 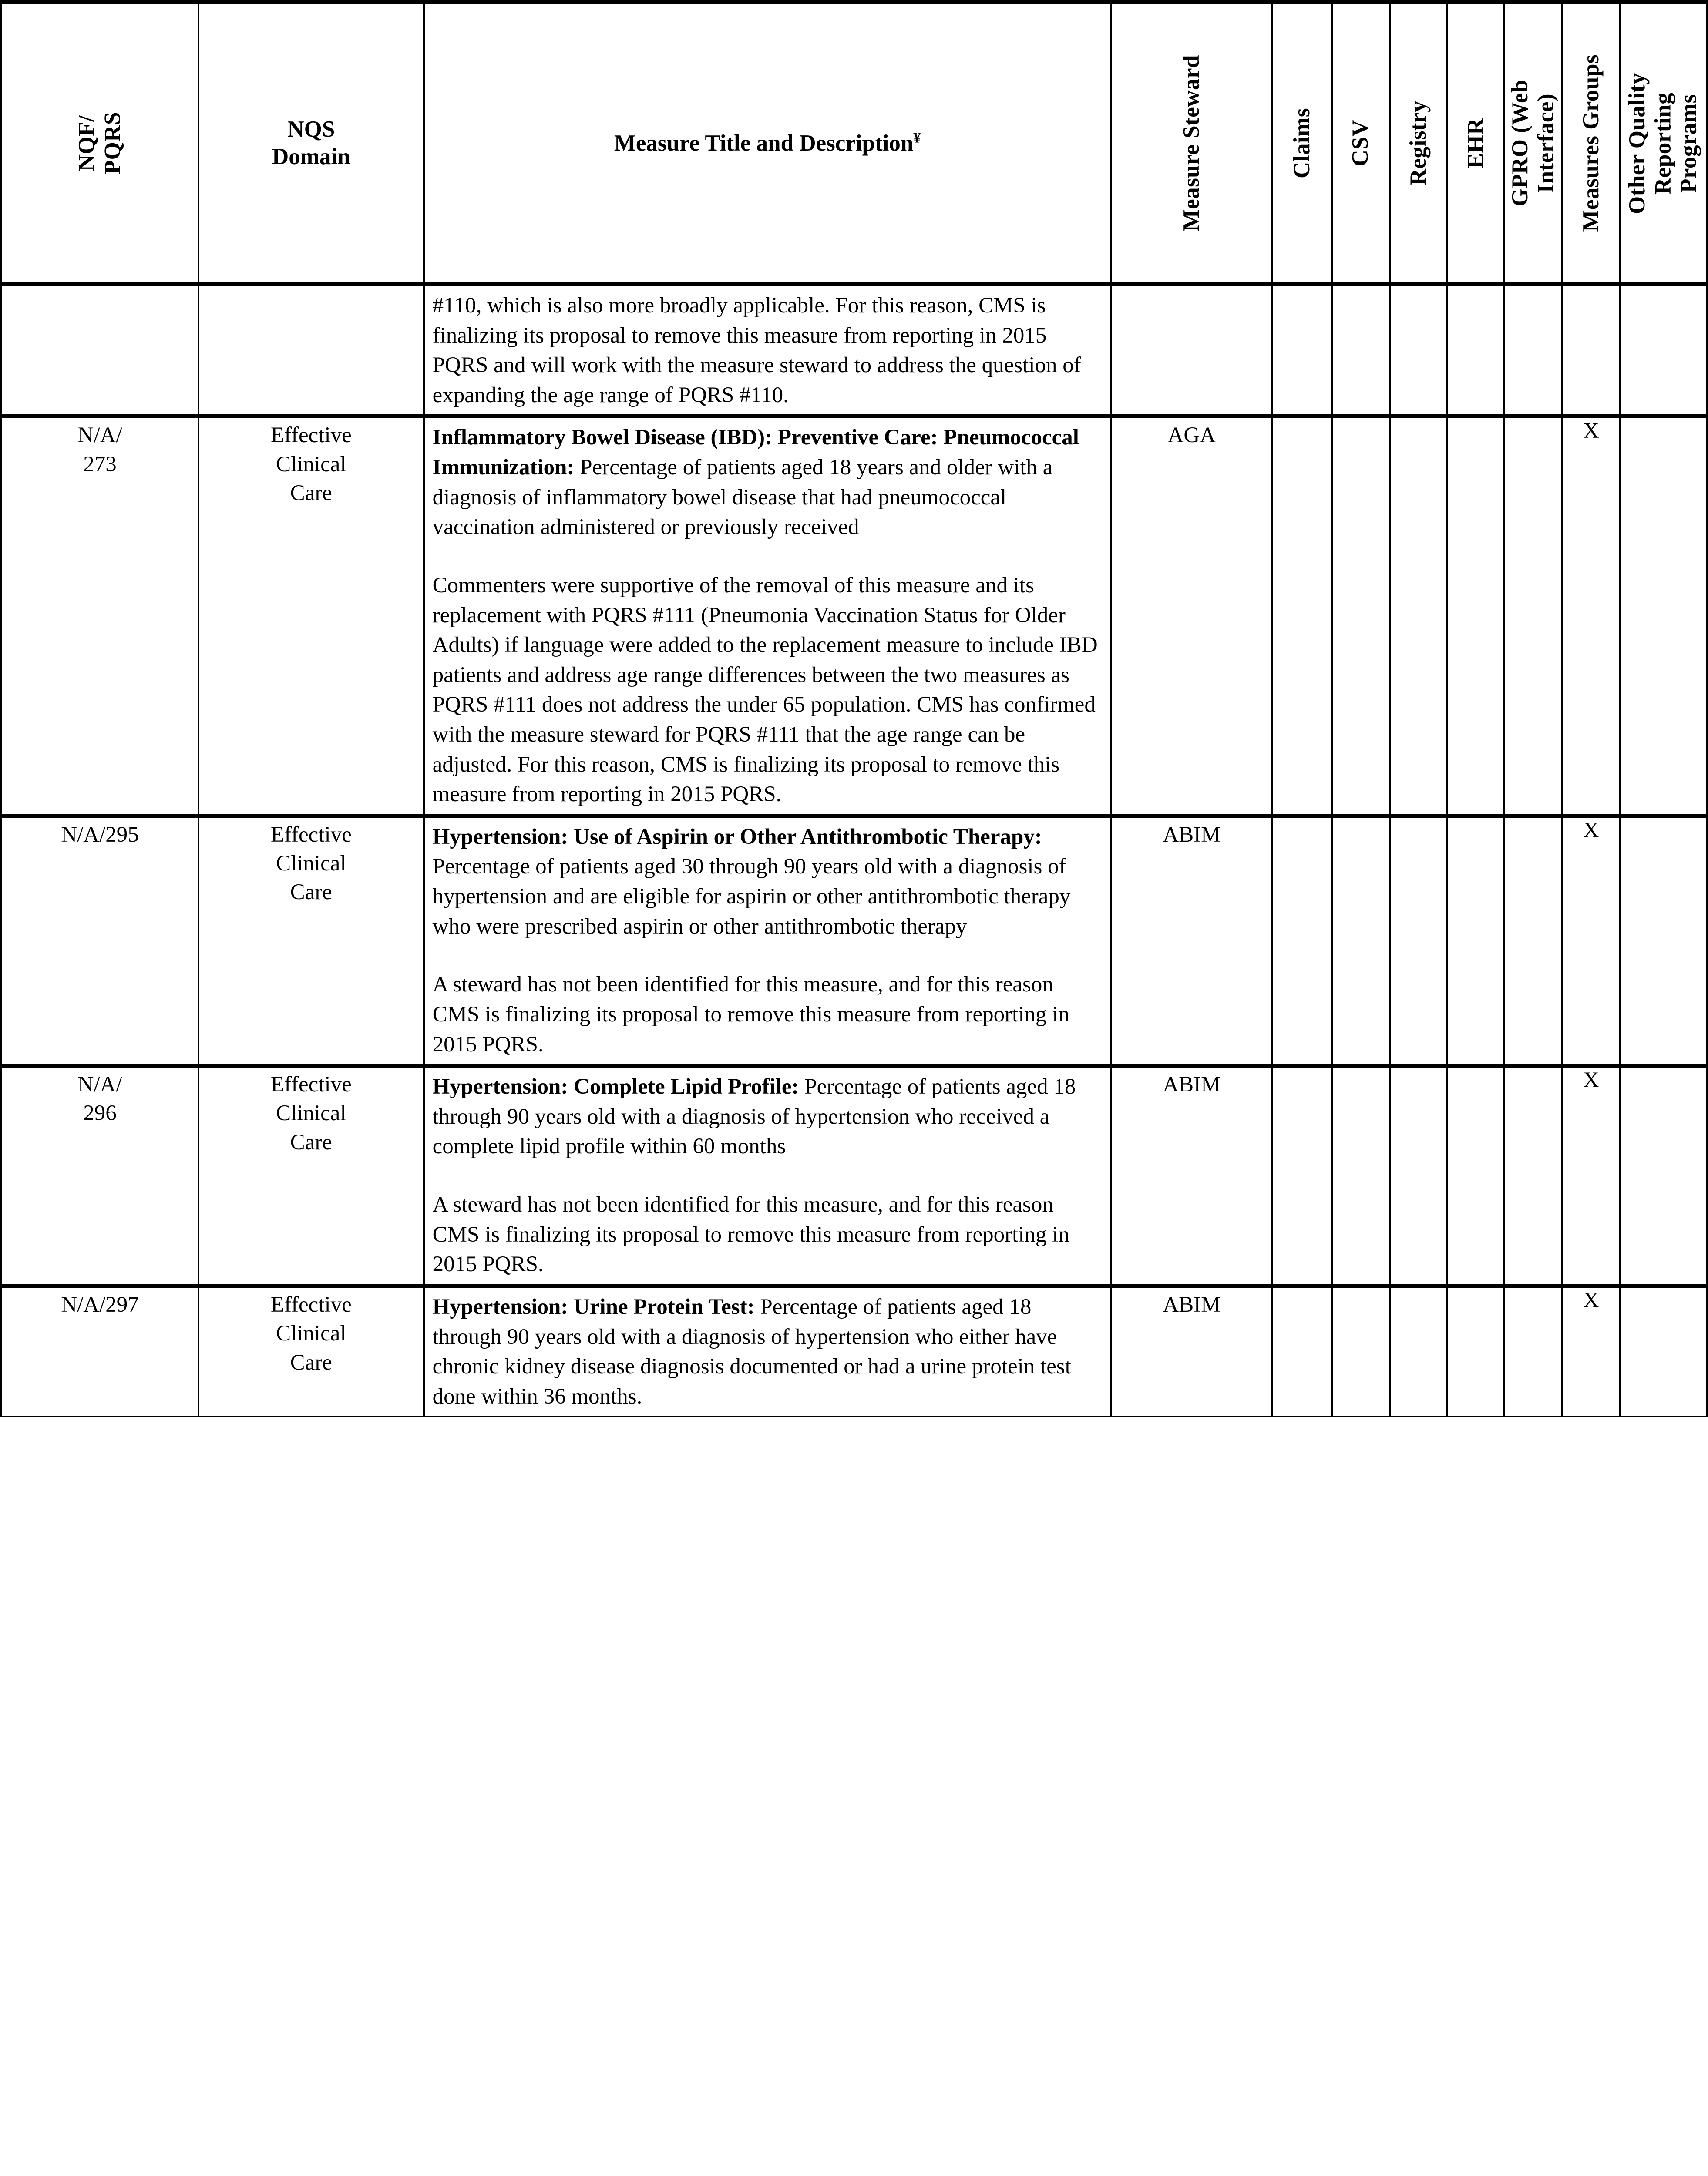 I want to click on nqf-pqrs-value: N/A/295, so click(x=100, y=834).